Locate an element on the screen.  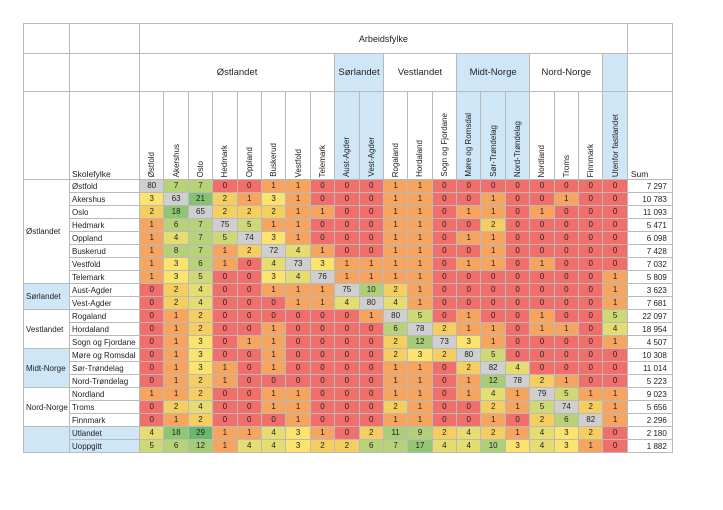
column-label: Hedmark is located at coordinates (225, 135).